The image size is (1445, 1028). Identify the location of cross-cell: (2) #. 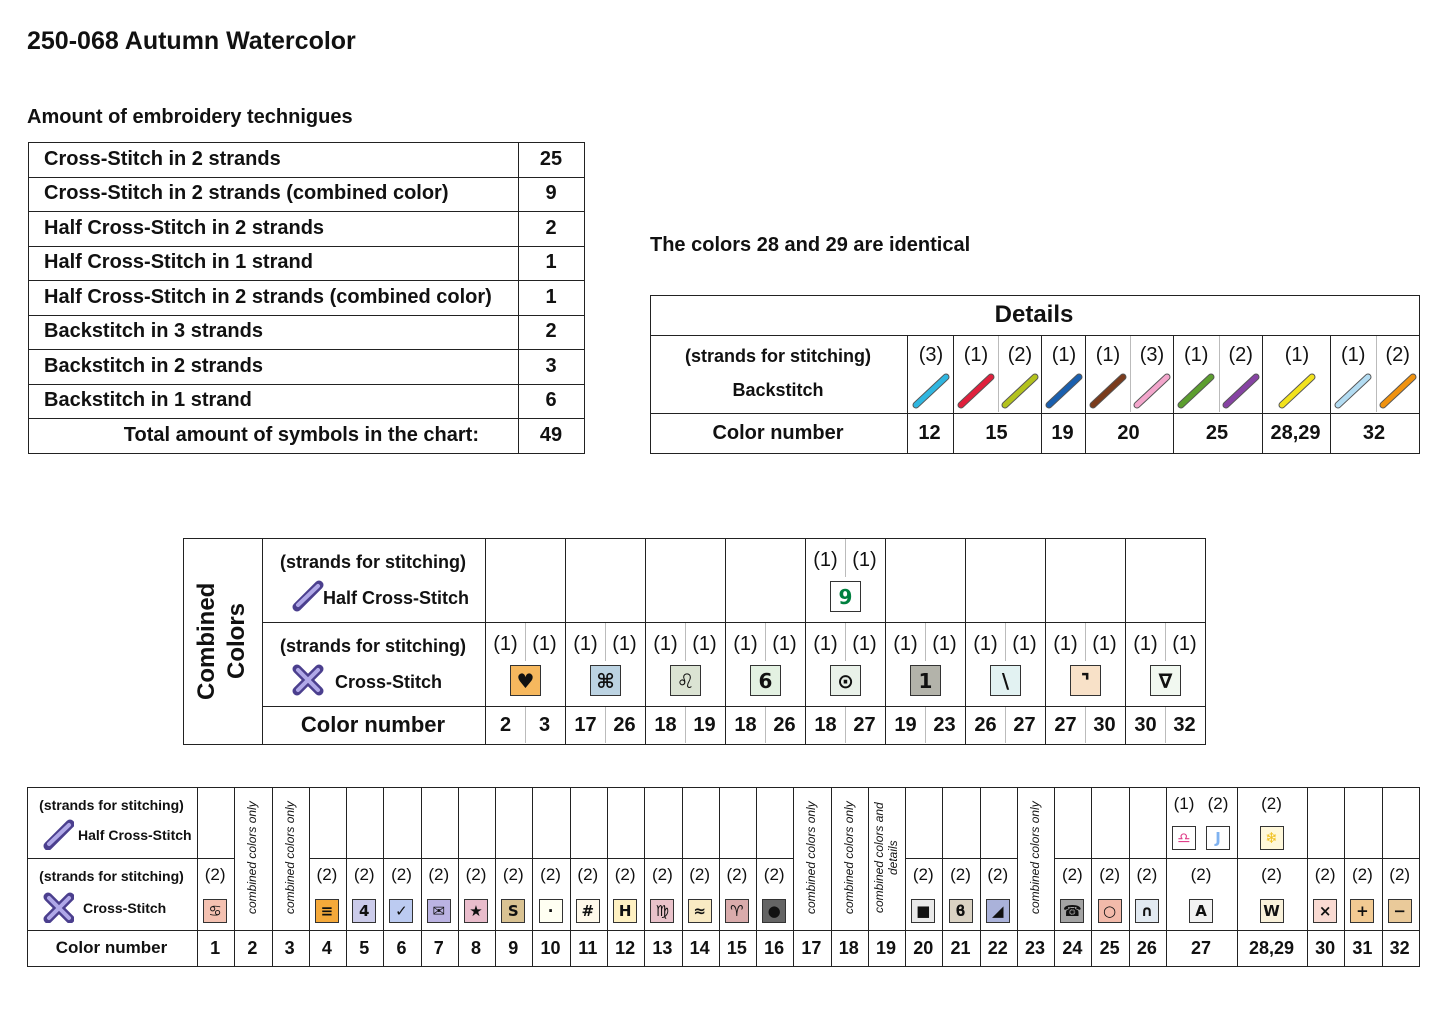
(588, 894).